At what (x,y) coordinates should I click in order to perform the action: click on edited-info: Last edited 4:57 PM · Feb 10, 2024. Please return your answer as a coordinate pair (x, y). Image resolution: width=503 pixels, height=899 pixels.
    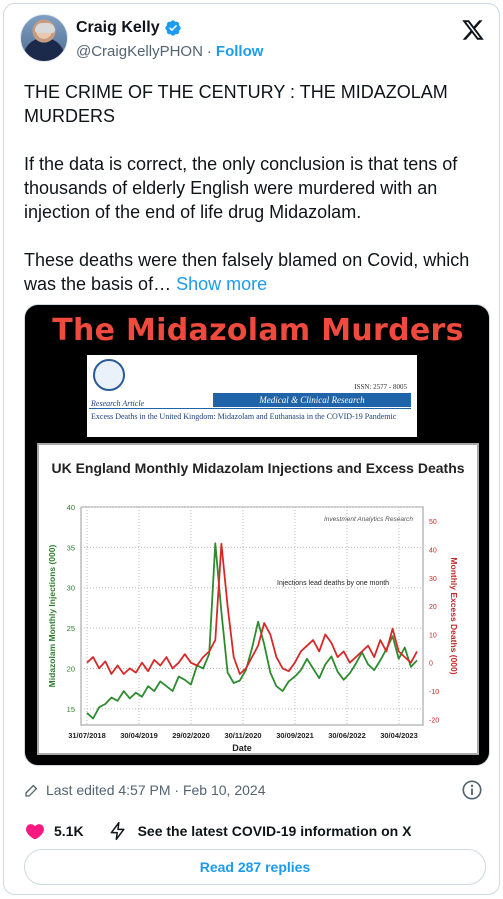
    Looking at the image, I should click on (144, 790).